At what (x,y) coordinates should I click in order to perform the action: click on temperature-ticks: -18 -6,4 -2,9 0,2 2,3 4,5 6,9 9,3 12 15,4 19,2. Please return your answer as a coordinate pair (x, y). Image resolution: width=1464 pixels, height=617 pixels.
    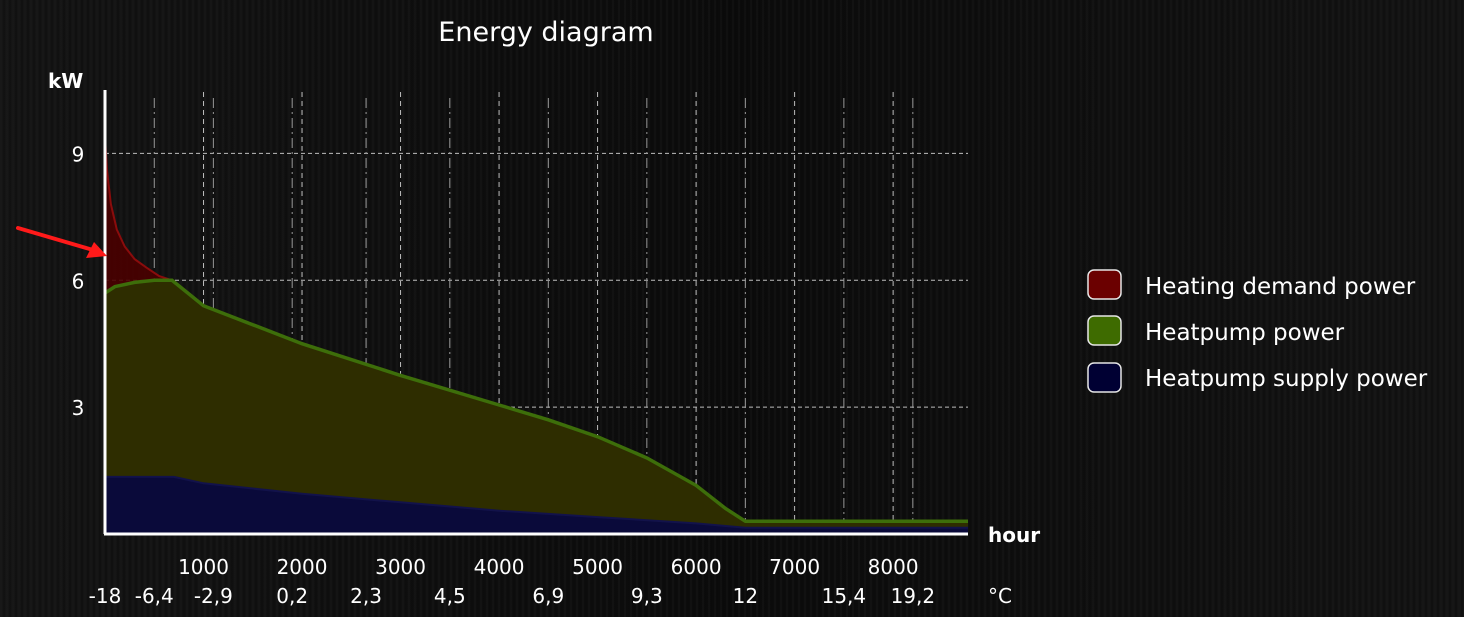
    Looking at the image, I should click on (512, 596).